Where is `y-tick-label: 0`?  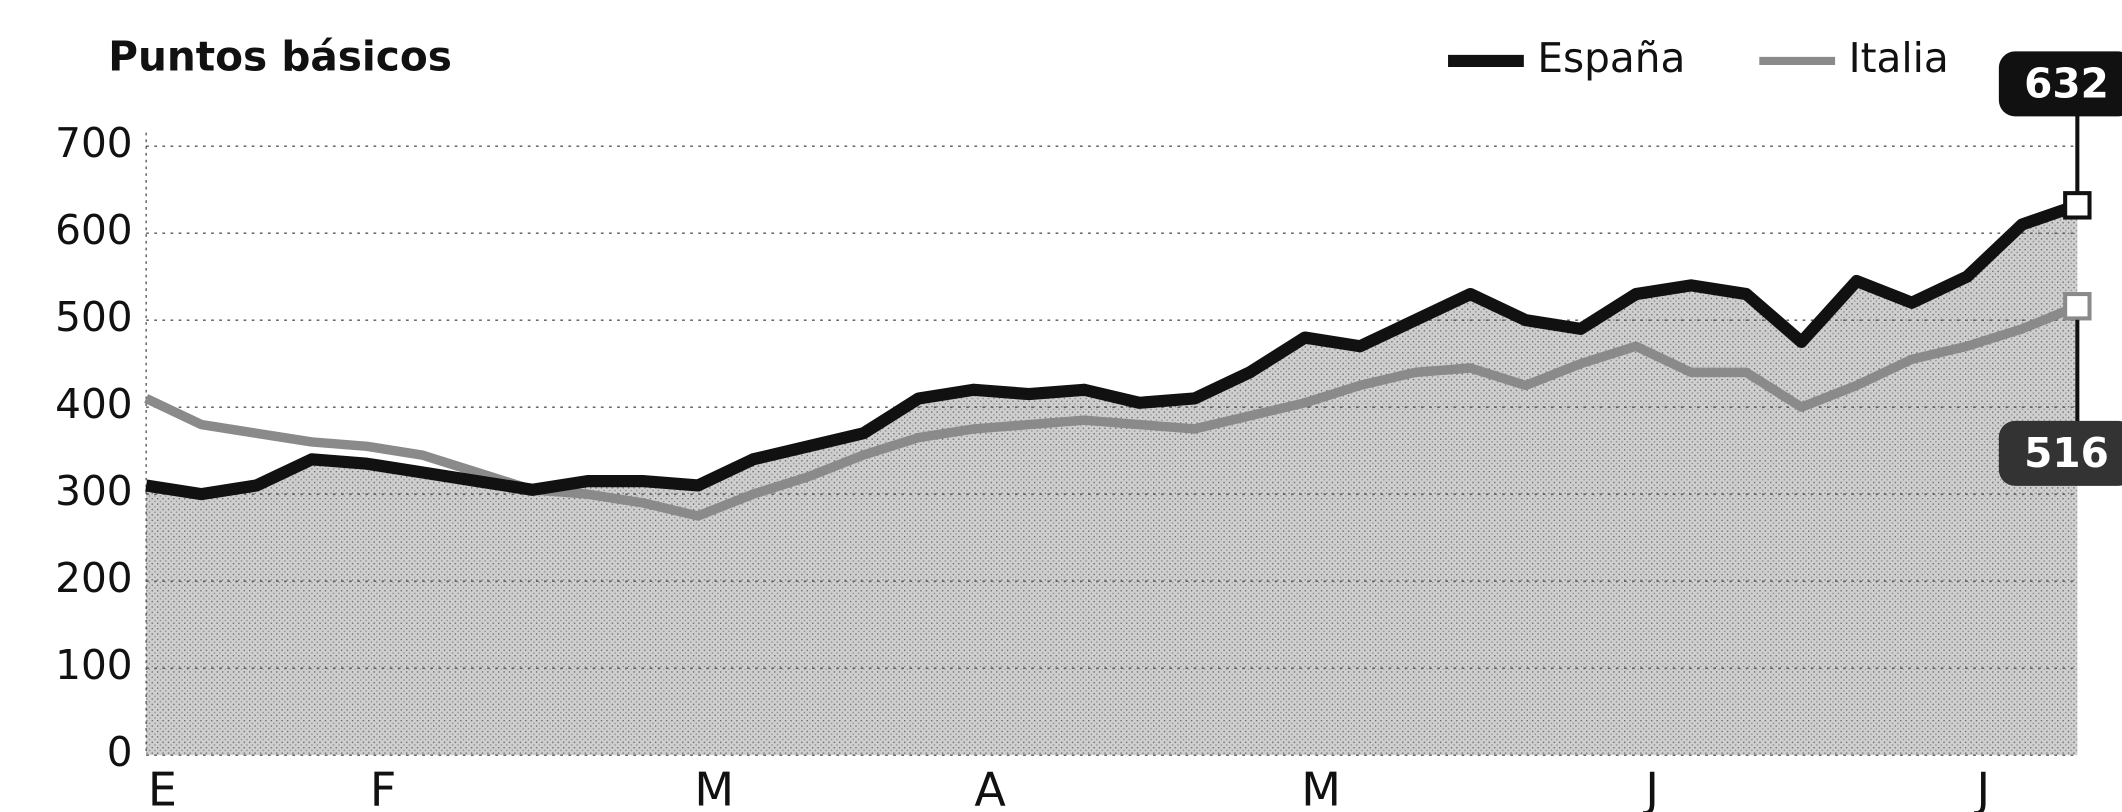
y-tick-label: 0 is located at coordinates (120, 752).